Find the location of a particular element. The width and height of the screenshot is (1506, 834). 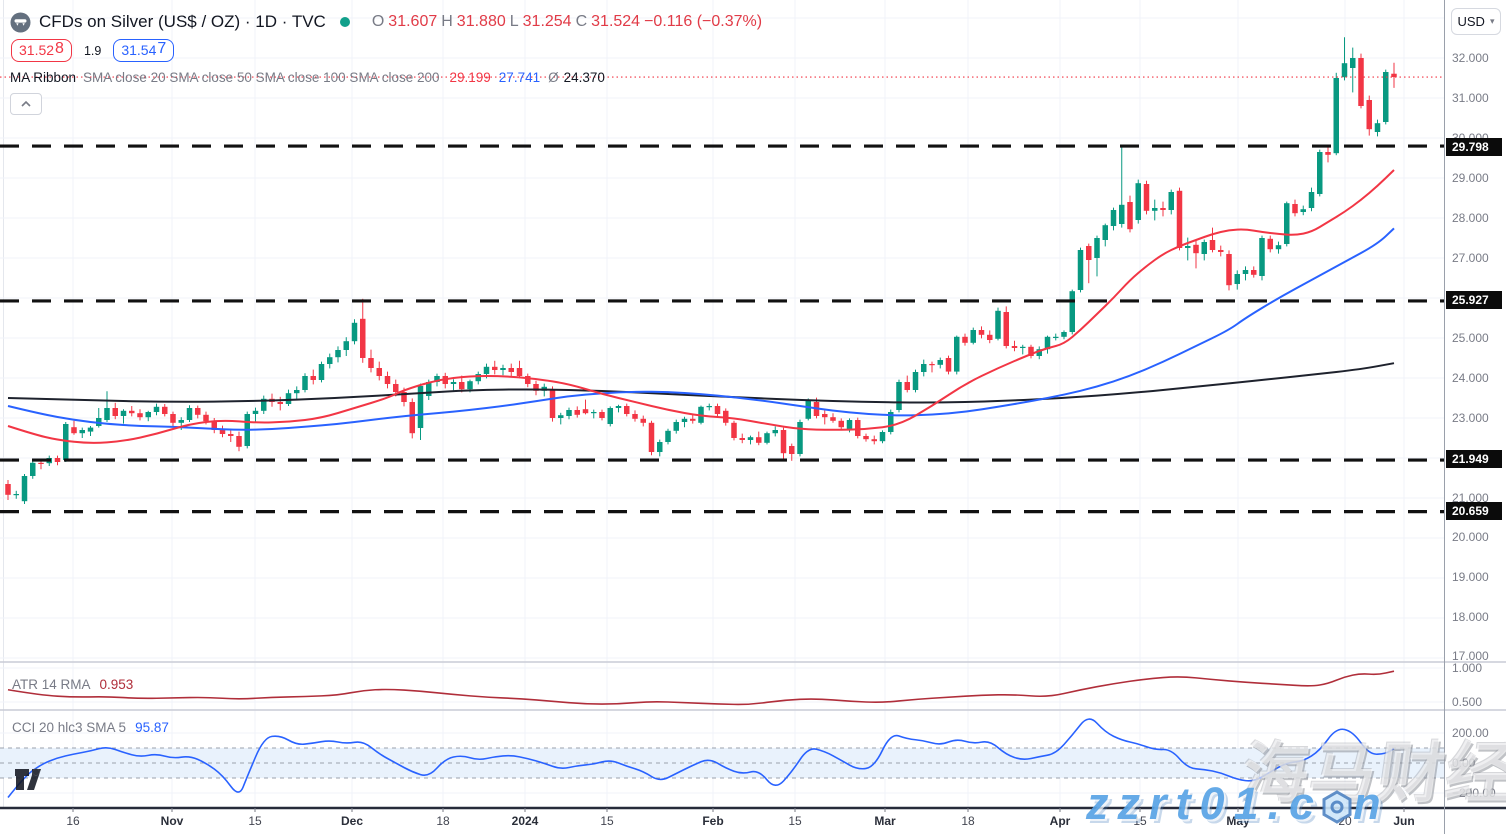

time-tick-label: Apr is located at coordinates (1060, 821).